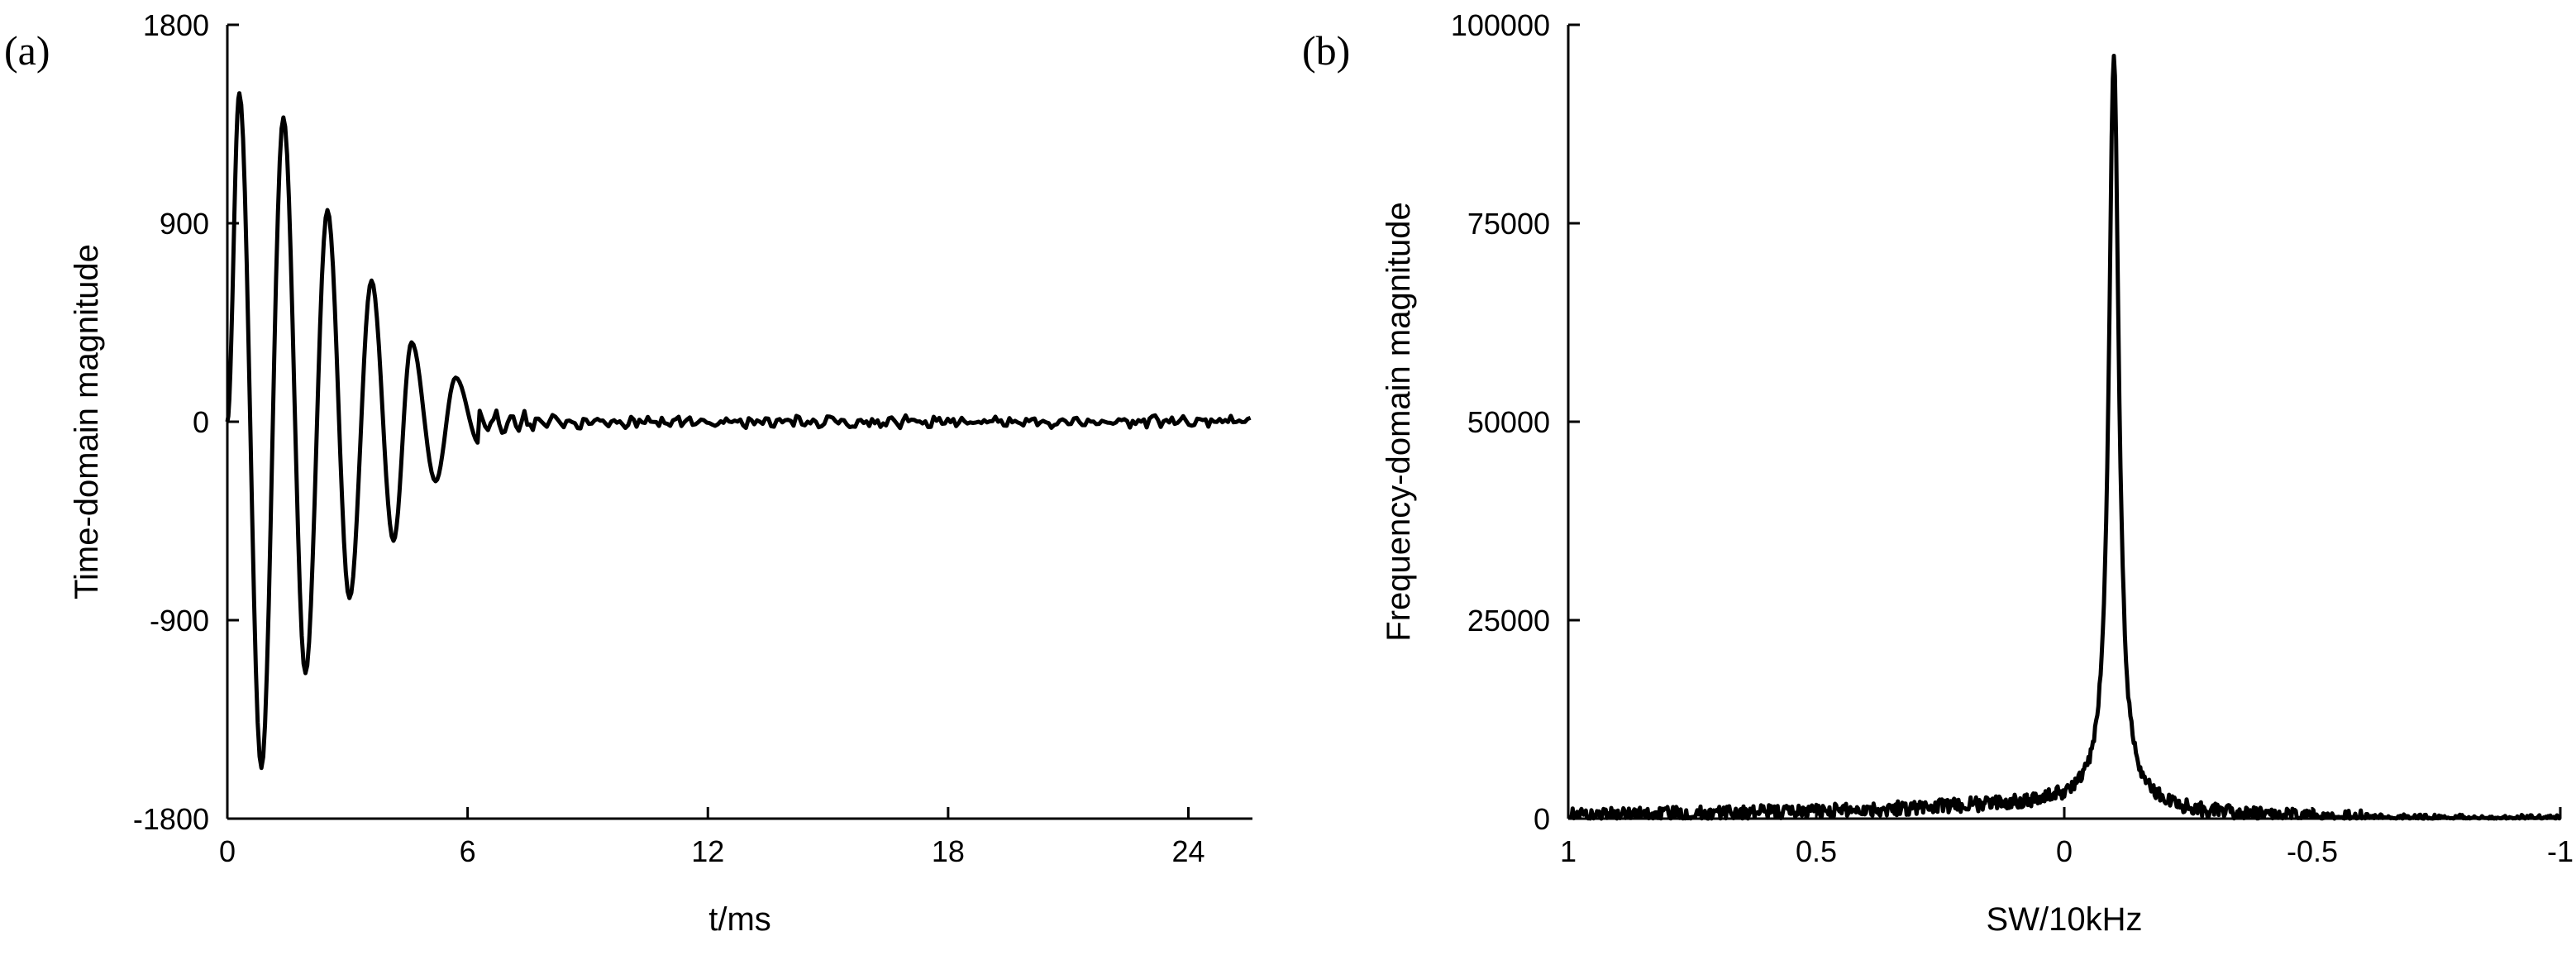  I want to click on y-tick-label: 900, so click(184, 224).